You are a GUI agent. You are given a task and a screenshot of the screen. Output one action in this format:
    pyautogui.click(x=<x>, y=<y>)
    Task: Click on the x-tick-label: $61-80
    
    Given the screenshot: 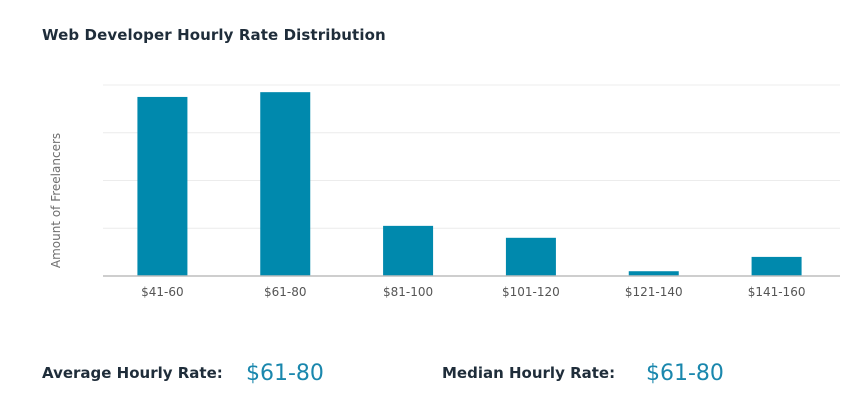 What is the action you would take?
    pyautogui.click(x=285, y=292)
    